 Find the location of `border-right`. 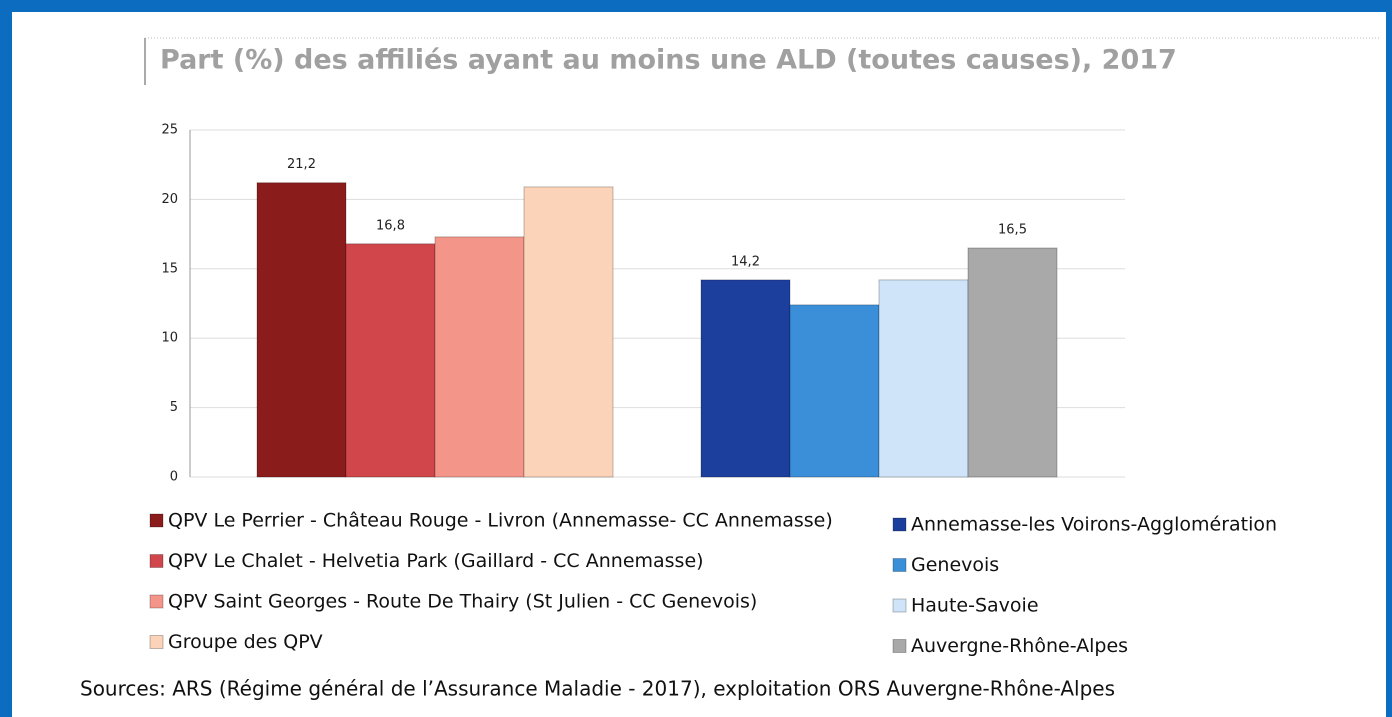

border-right is located at coordinates (1389, 358).